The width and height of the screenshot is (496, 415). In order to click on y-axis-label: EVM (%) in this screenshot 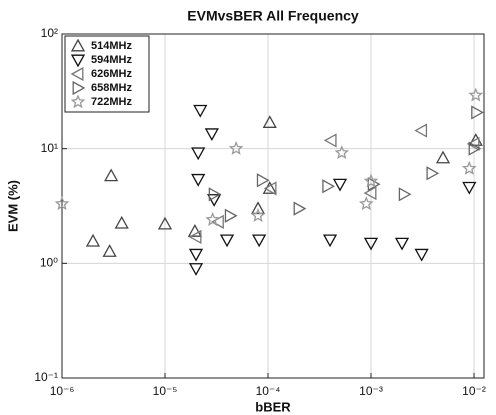, I will do `click(12, 206)`.